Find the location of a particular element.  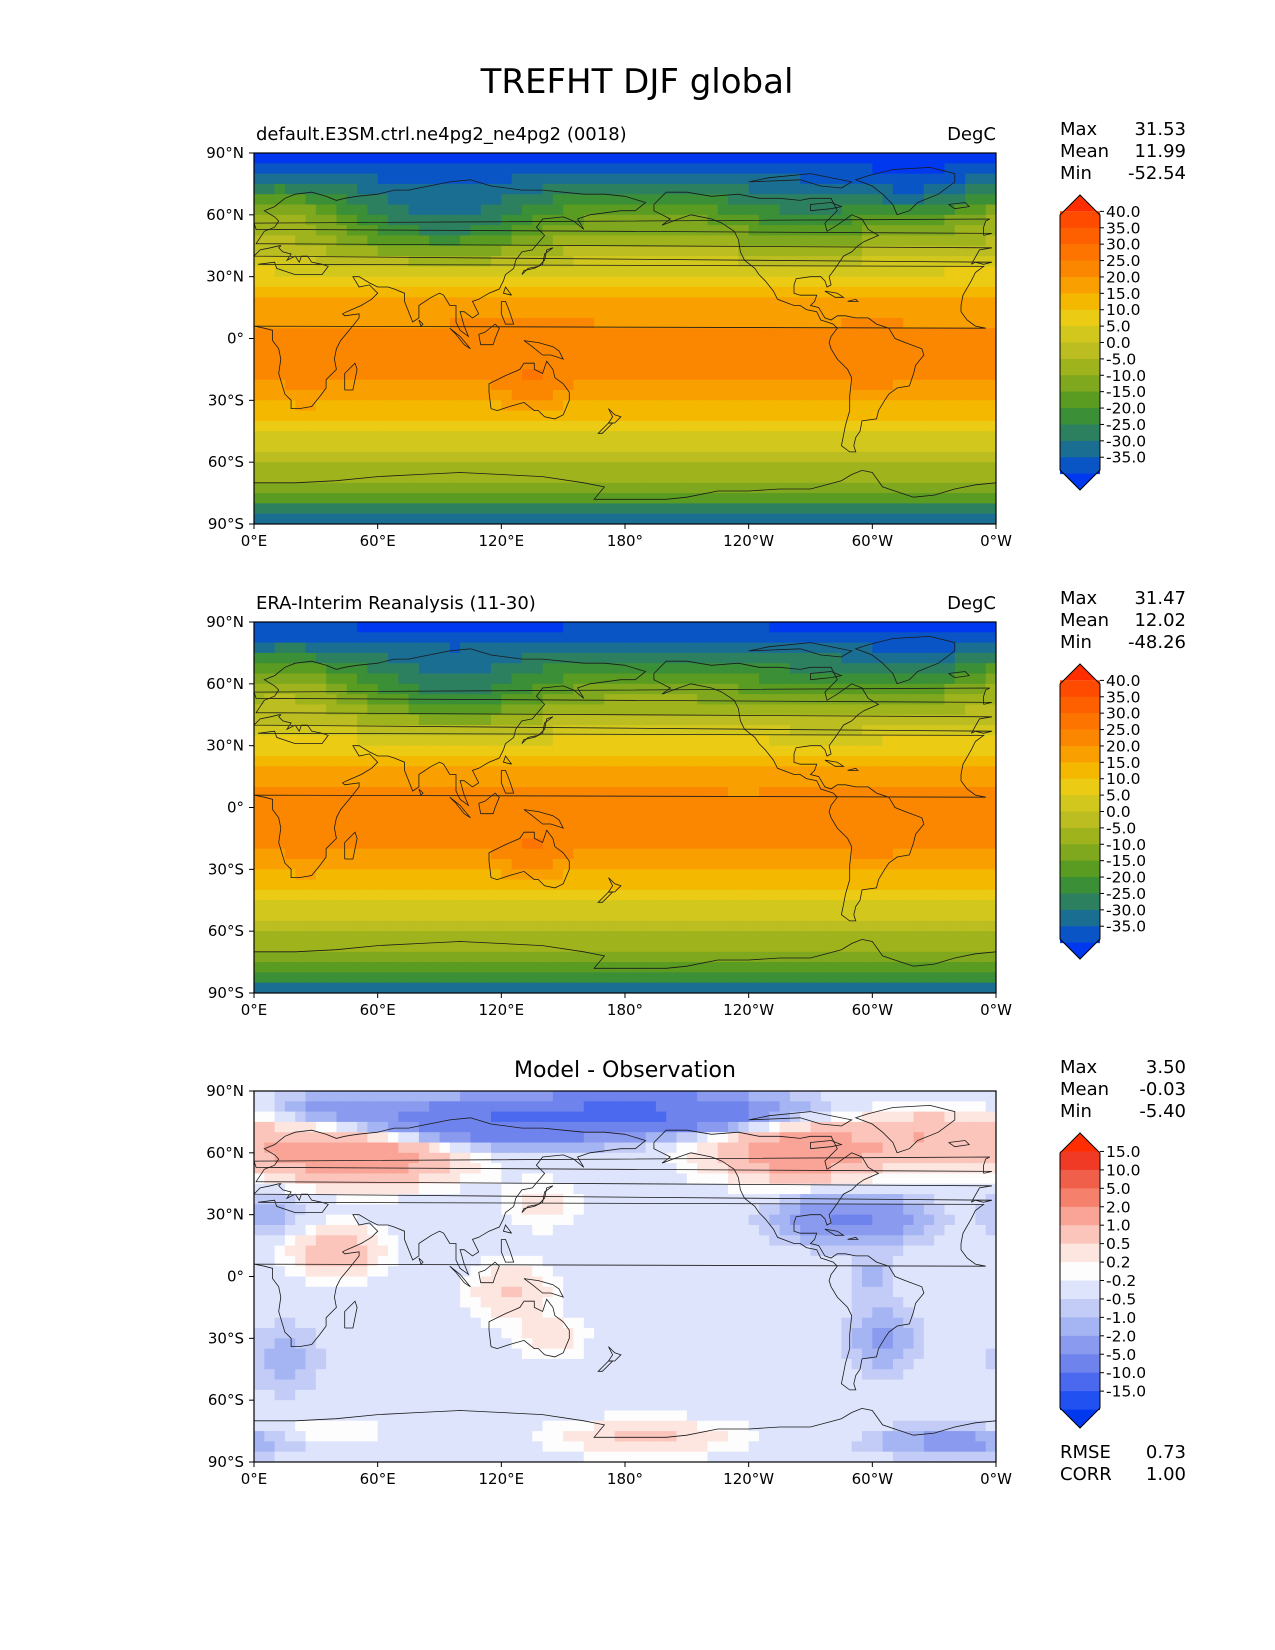

colorbar-swatch is located at coordinates (1080, 416).